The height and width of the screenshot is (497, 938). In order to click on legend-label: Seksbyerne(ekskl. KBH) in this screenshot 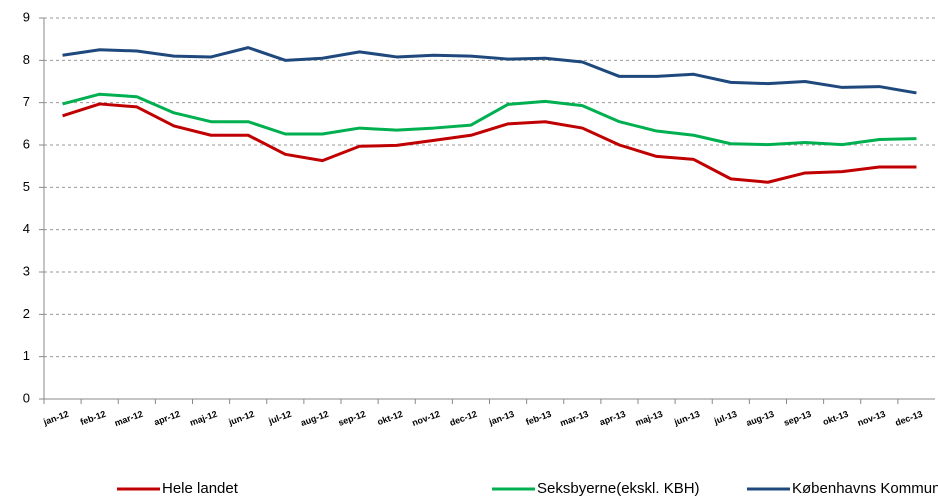, I will do `click(618, 488)`.